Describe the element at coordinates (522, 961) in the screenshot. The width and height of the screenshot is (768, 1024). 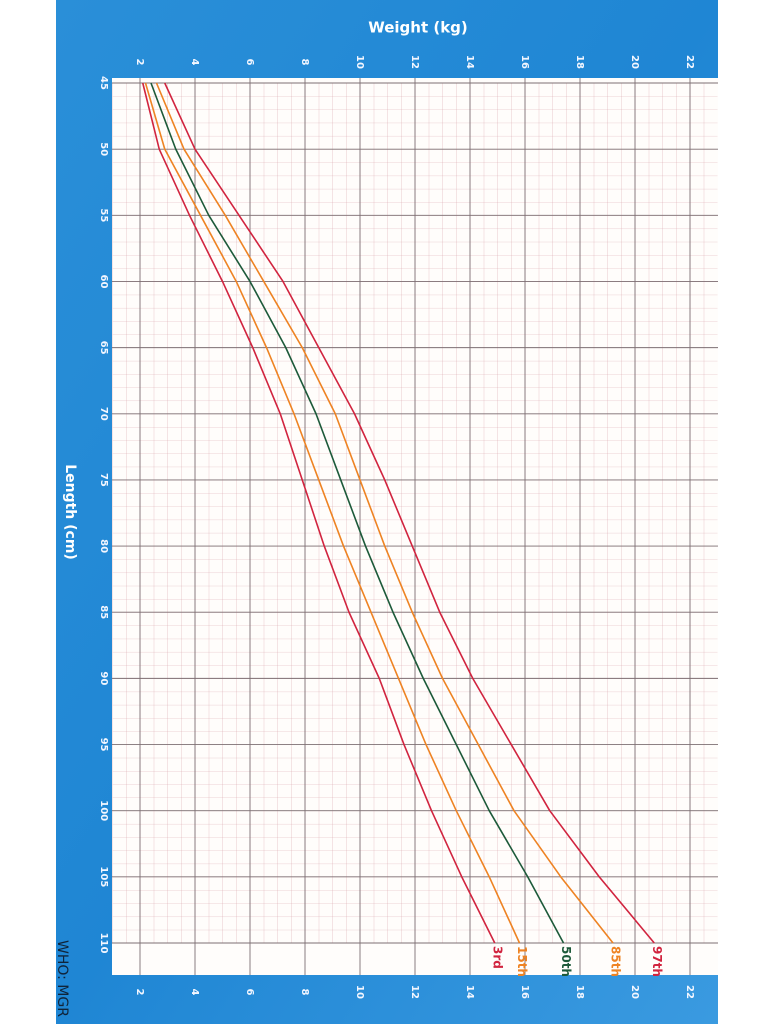
I see `curve-label: 15th` at that location.